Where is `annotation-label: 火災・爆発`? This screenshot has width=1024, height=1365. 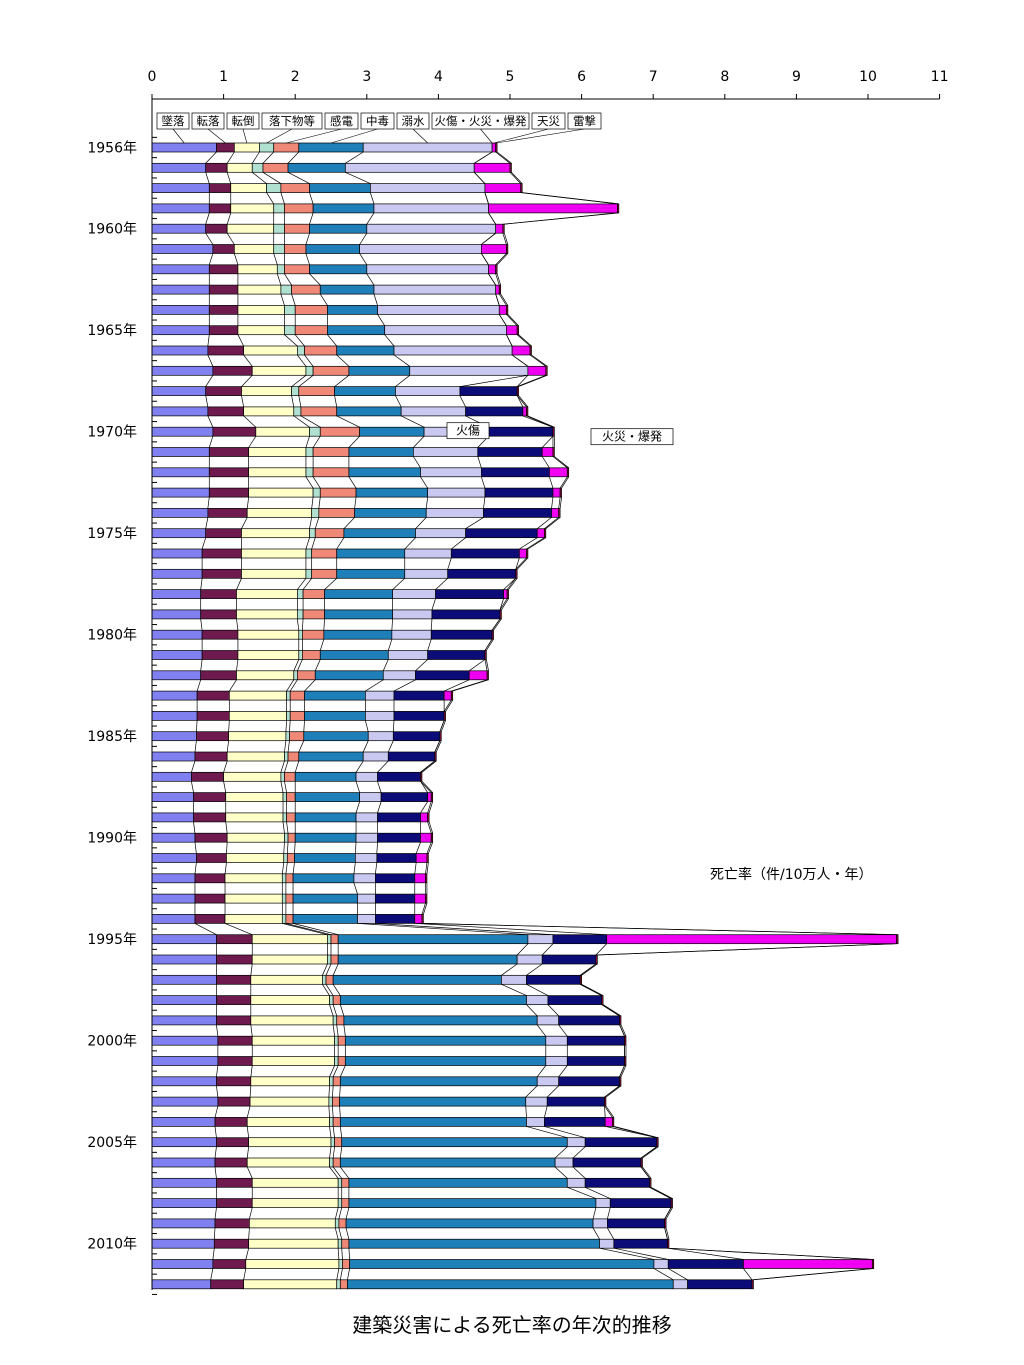 annotation-label: 火災・爆発 is located at coordinates (632, 437).